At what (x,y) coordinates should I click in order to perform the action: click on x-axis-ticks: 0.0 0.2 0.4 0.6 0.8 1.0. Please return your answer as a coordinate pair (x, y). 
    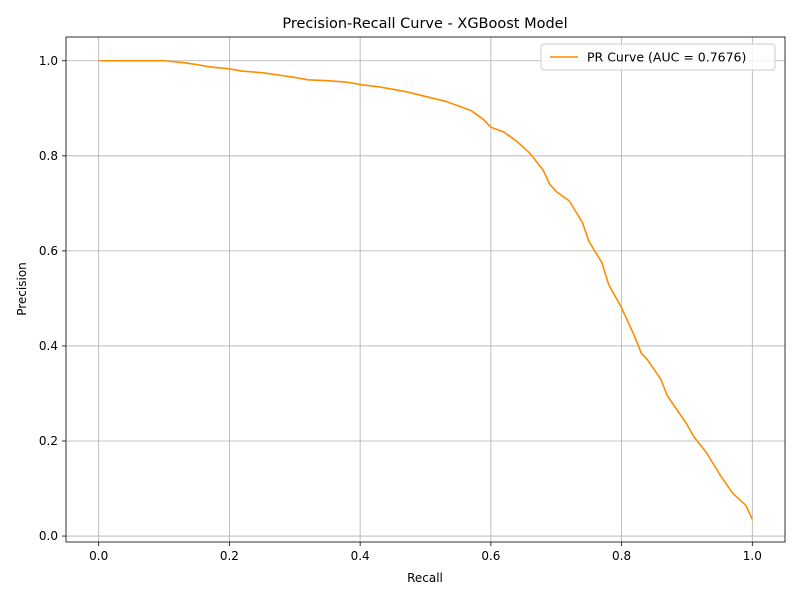
    Looking at the image, I should click on (425, 552).